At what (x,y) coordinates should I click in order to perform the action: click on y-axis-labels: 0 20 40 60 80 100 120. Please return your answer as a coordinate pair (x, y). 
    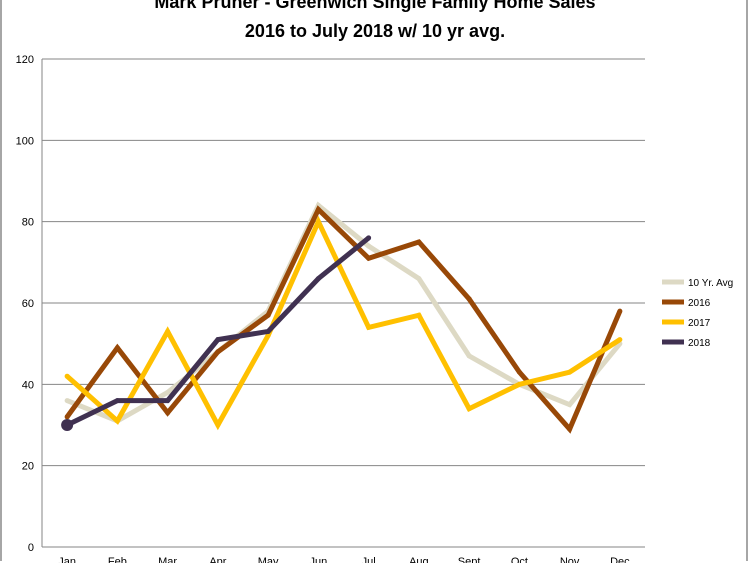
    Looking at the image, I should click on (25, 304).